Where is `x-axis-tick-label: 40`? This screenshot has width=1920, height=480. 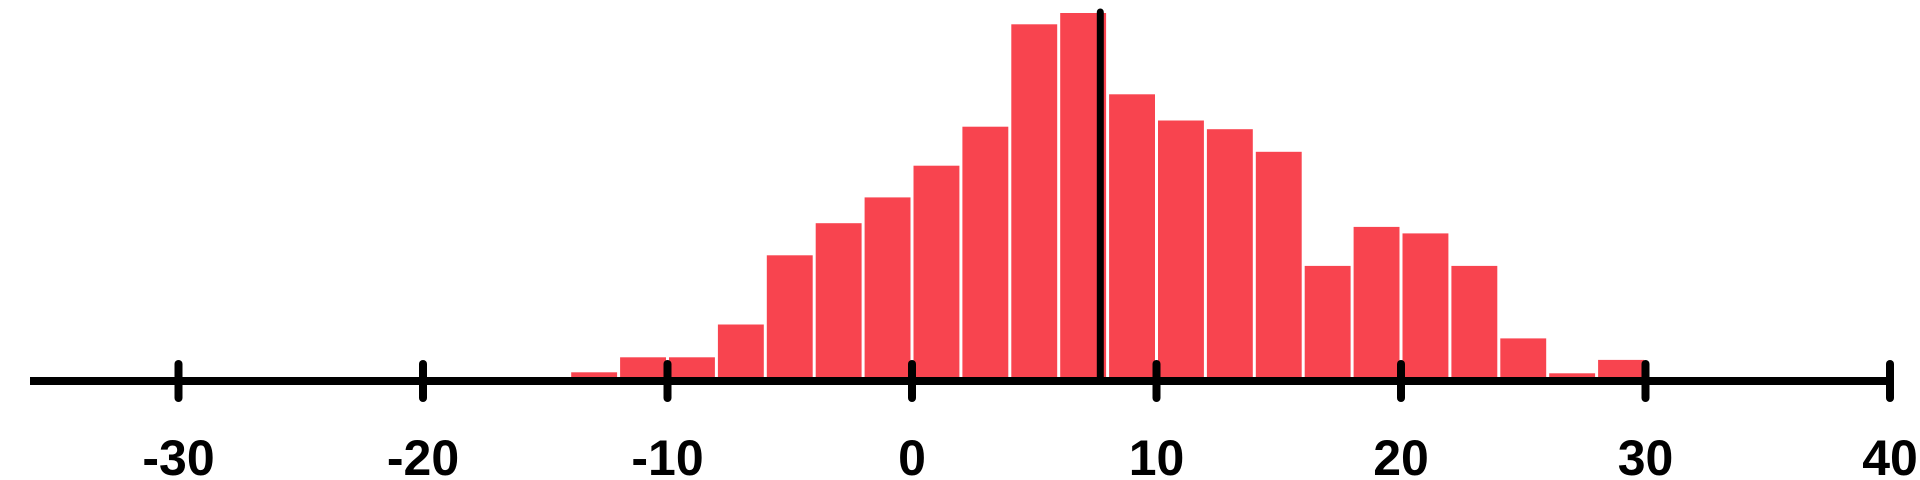
x-axis-tick-label: 40 is located at coordinates (1890, 455).